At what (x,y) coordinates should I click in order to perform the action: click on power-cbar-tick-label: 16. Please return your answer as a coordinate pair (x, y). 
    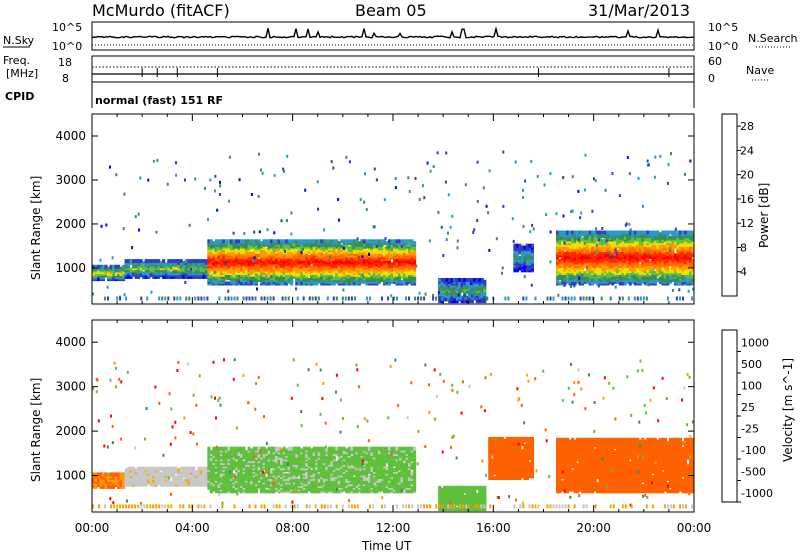
    Looking at the image, I should click on (747, 199).